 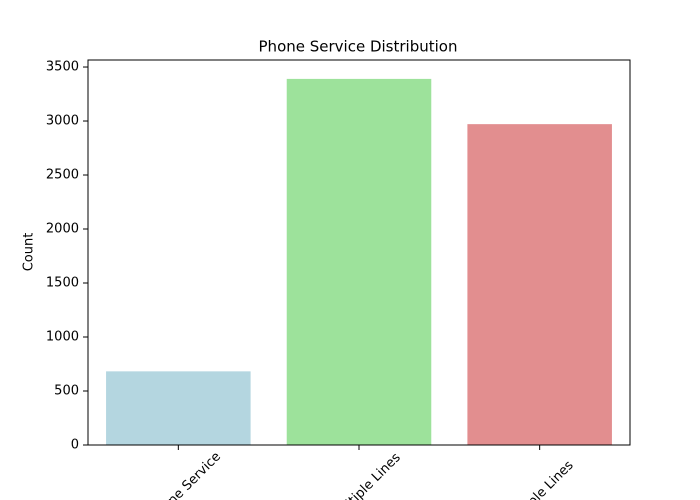 What do you see at coordinates (62, 121) in the screenshot?
I see `y-tick-label: 3000` at bounding box center [62, 121].